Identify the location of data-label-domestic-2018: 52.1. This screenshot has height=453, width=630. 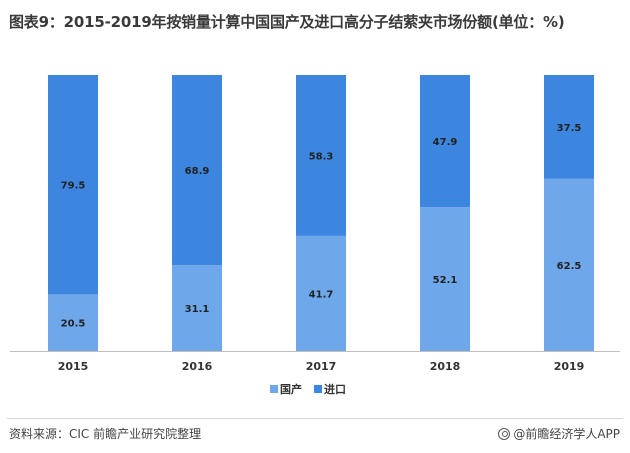
(445, 280).